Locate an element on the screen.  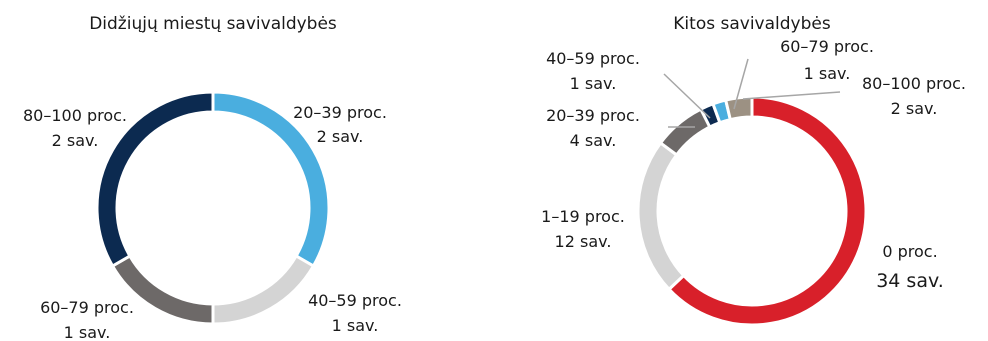
leader-lines is located at coordinates (752, 93).